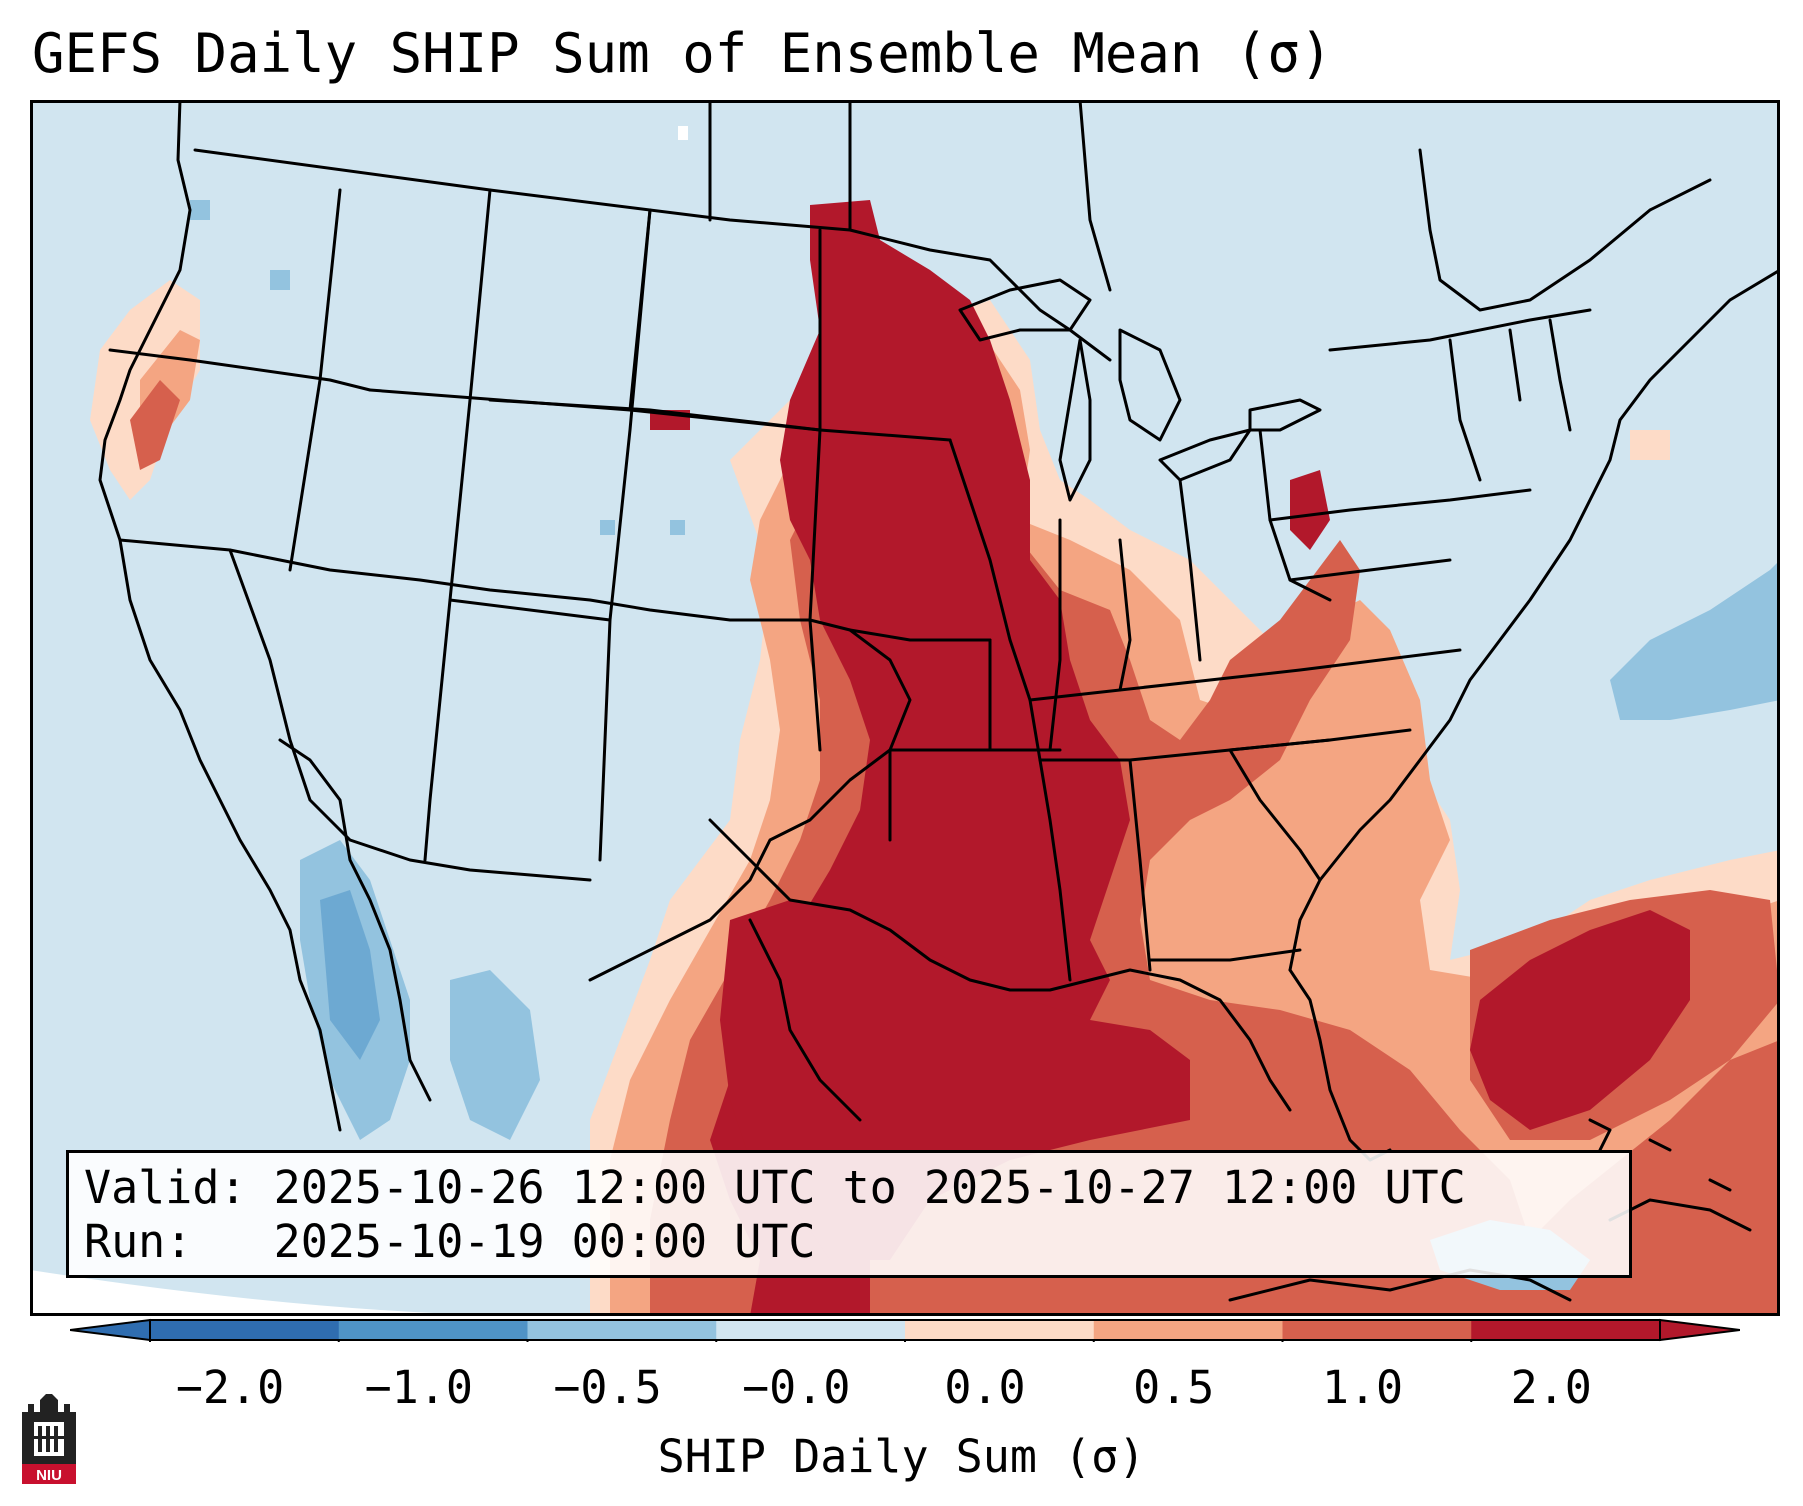  I want to click on chart-title: GEFS Daily SHIP Sum of Ensemble Mean (σ), so click(682, 53).